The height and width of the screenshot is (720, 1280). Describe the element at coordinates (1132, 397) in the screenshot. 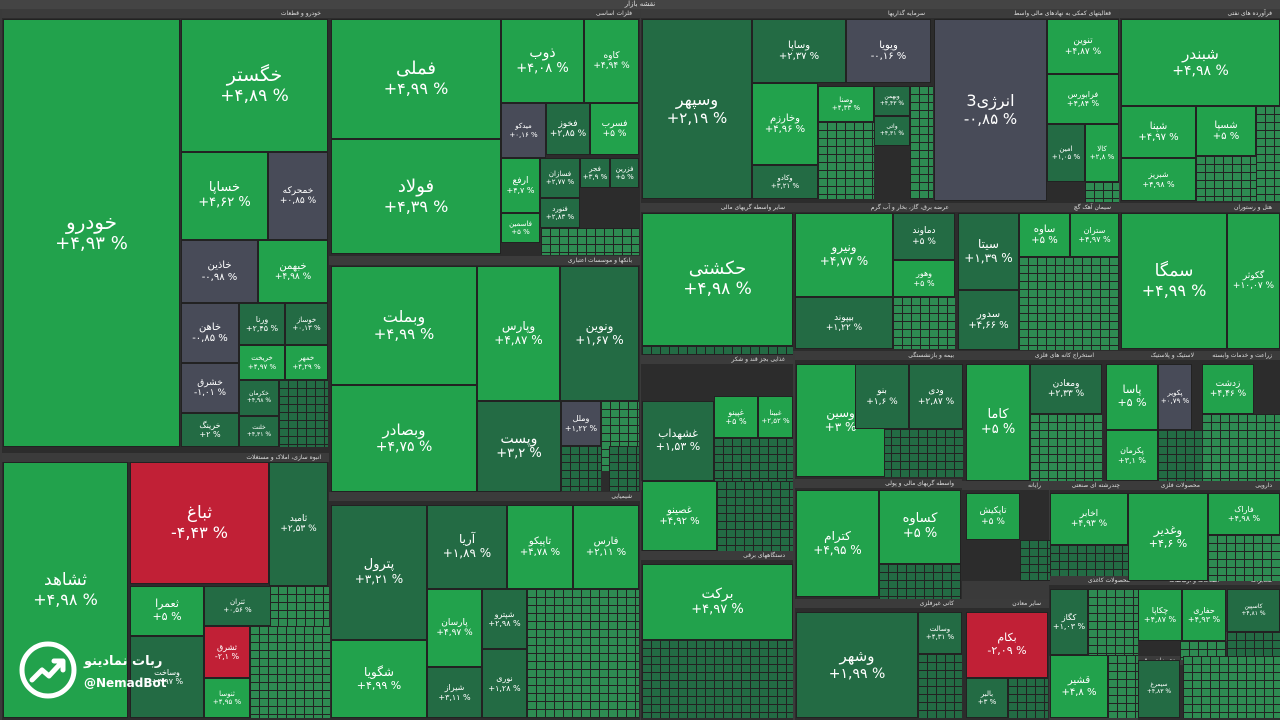

I see `symbol-tile: پاسا +۵ %` at that location.